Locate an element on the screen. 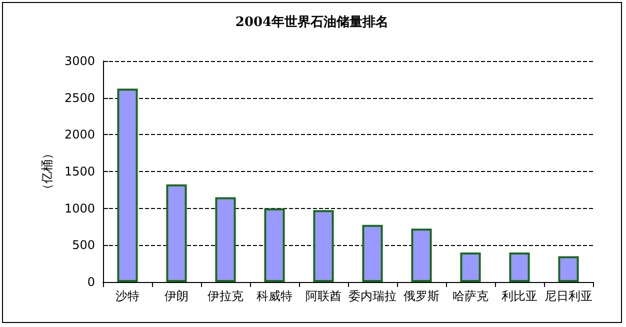 The image size is (626, 327). x-tick-label: 沙特 is located at coordinates (128, 296).